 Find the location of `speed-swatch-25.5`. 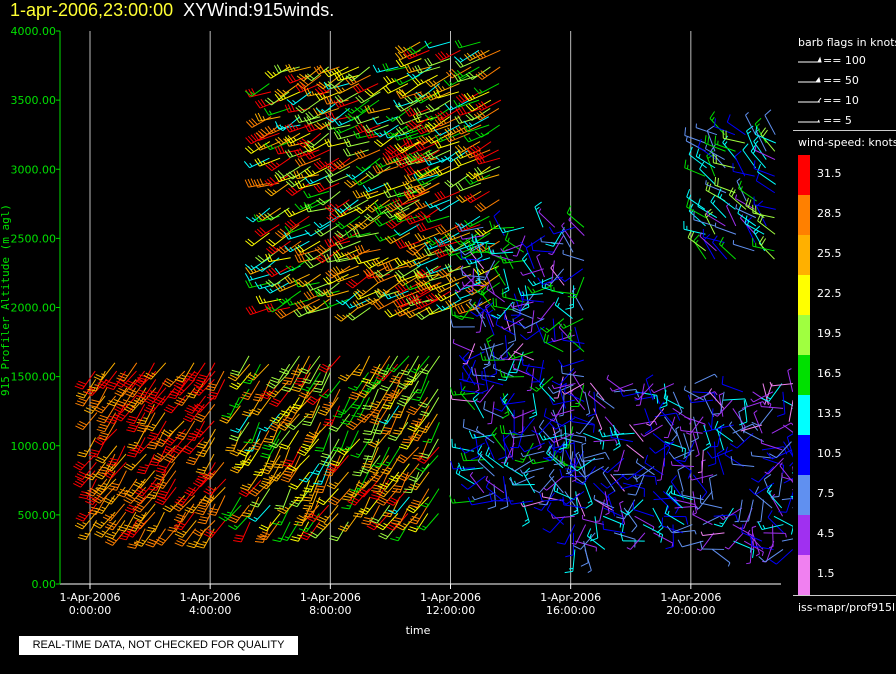

speed-swatch-25.5 is located at coordinates (804, 255).